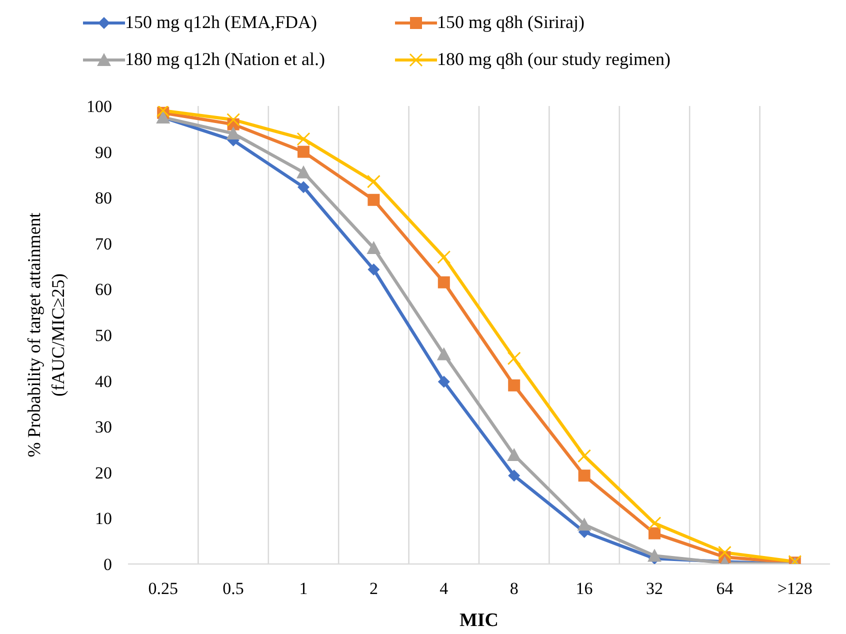 Image resolution: width=846 pixels, height=634 pixels. Describe the element at coordinates (725, 588) in the screenshot. I see `x-tick-label: 64` at that location.